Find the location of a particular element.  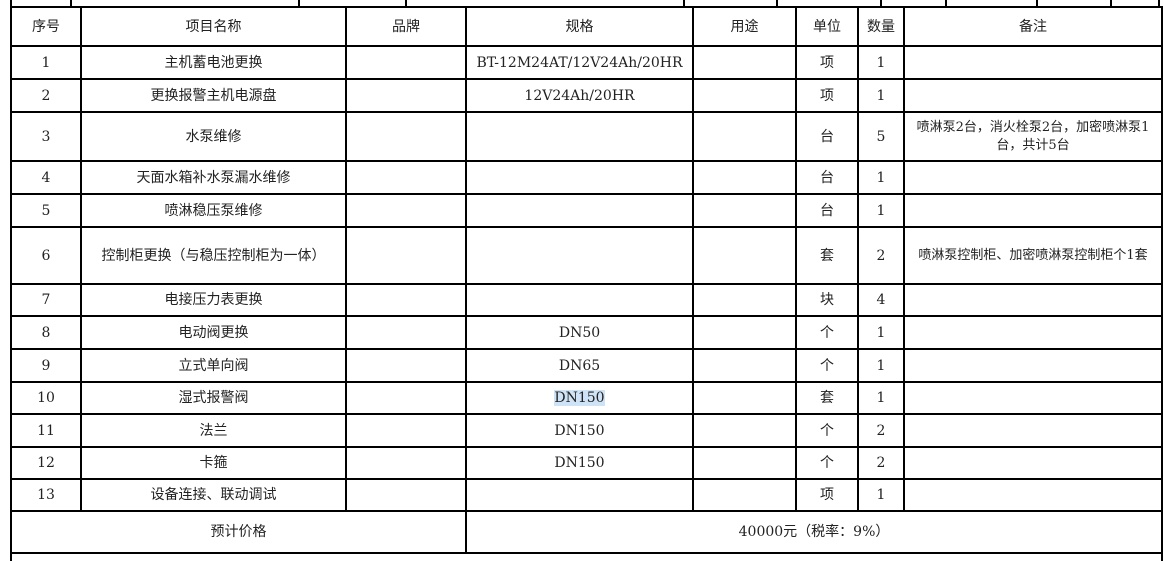

cell-spec: BT-12M24AT/12V24Ah/20HR is located at coordinates (579, 62).